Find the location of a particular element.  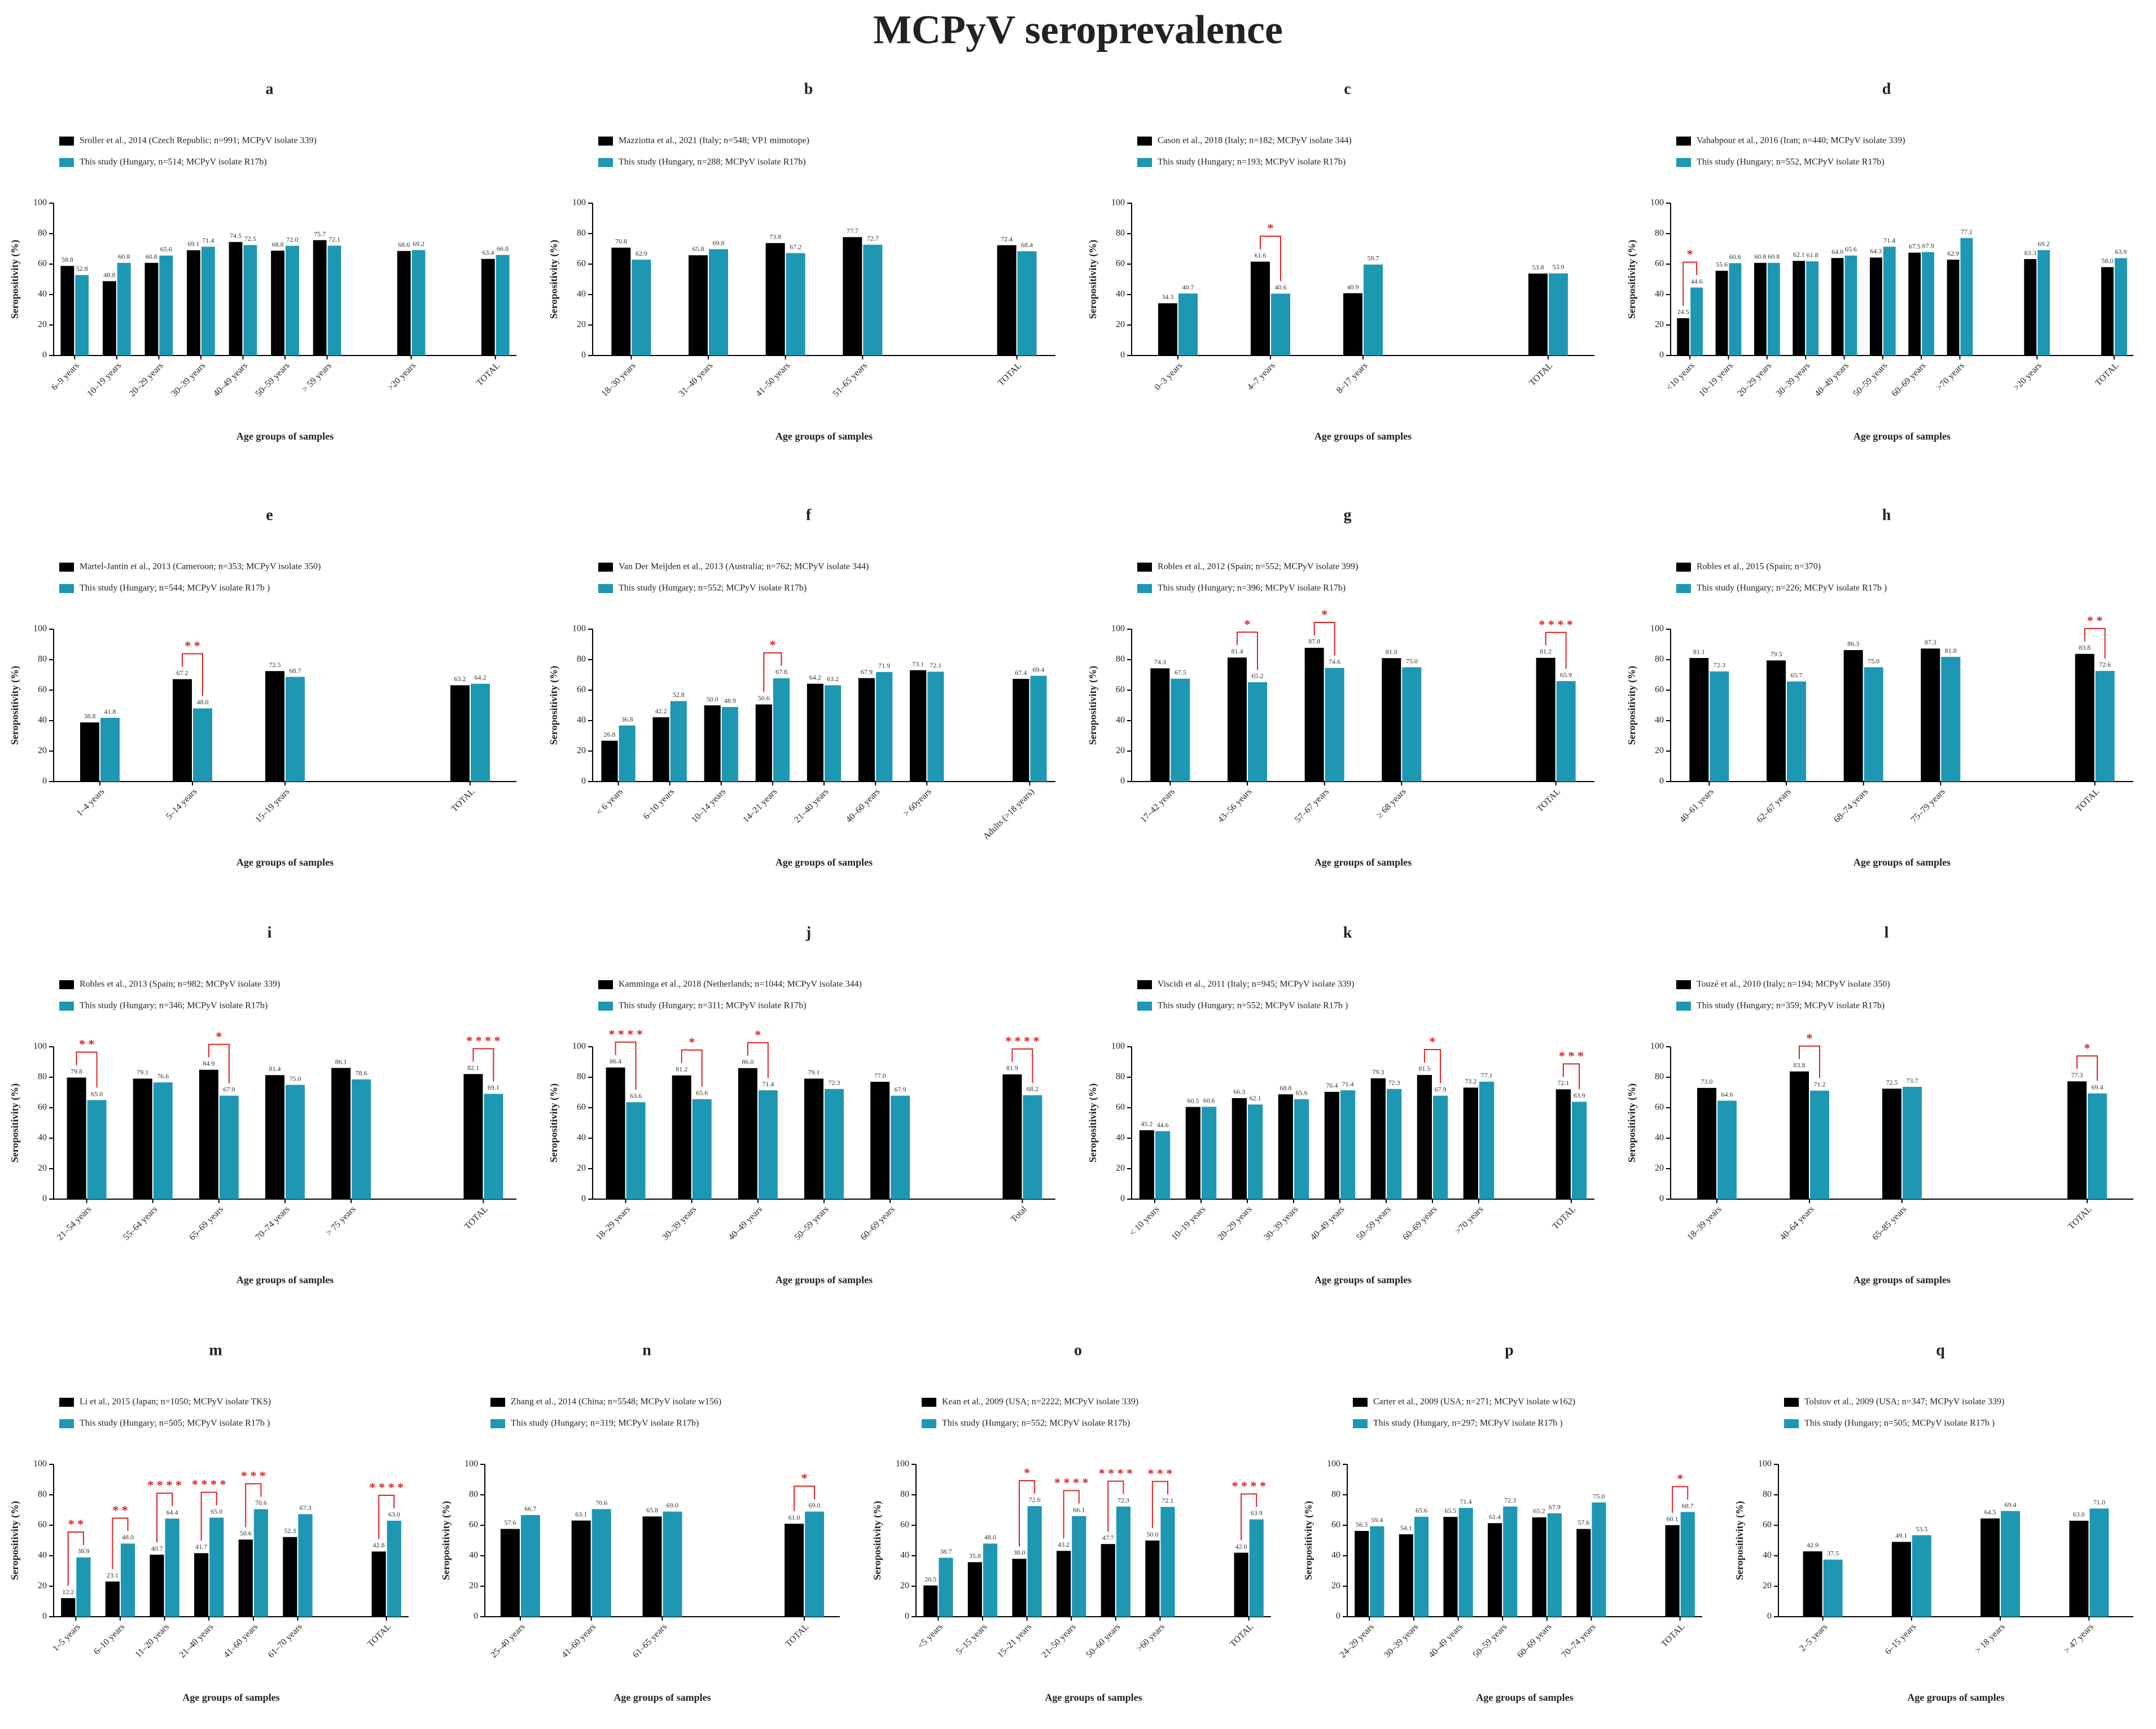

value-label: 67.2 is located at coordinates (795, 247).